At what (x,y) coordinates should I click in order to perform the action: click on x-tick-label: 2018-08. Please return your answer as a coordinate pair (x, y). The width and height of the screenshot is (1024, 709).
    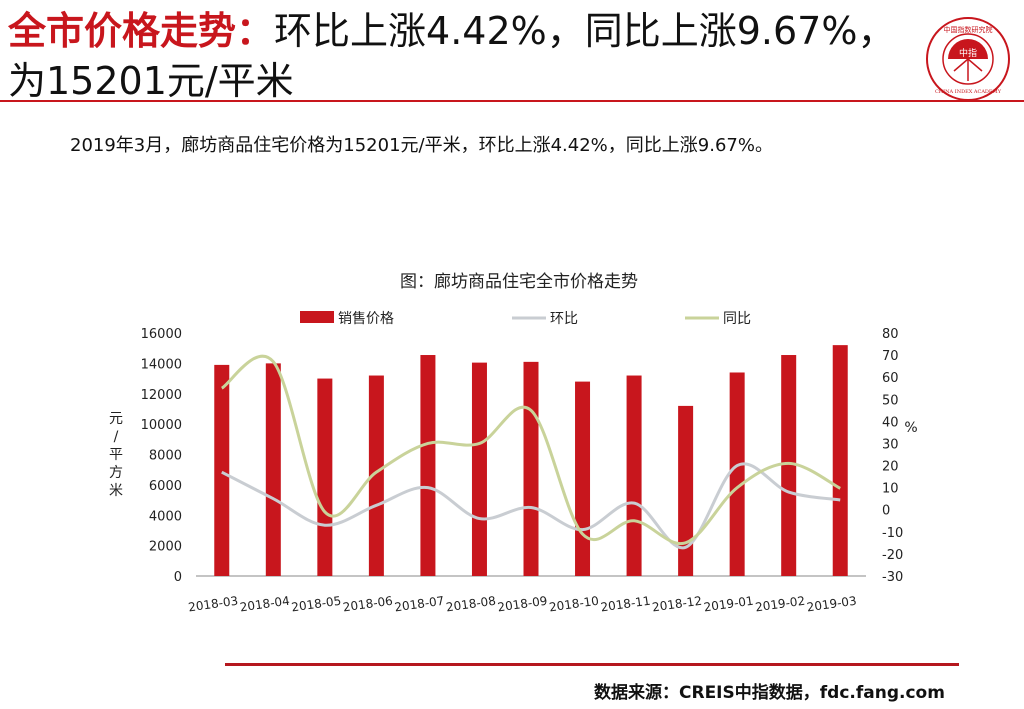
    Looking at the image, I should click on (471, 604).